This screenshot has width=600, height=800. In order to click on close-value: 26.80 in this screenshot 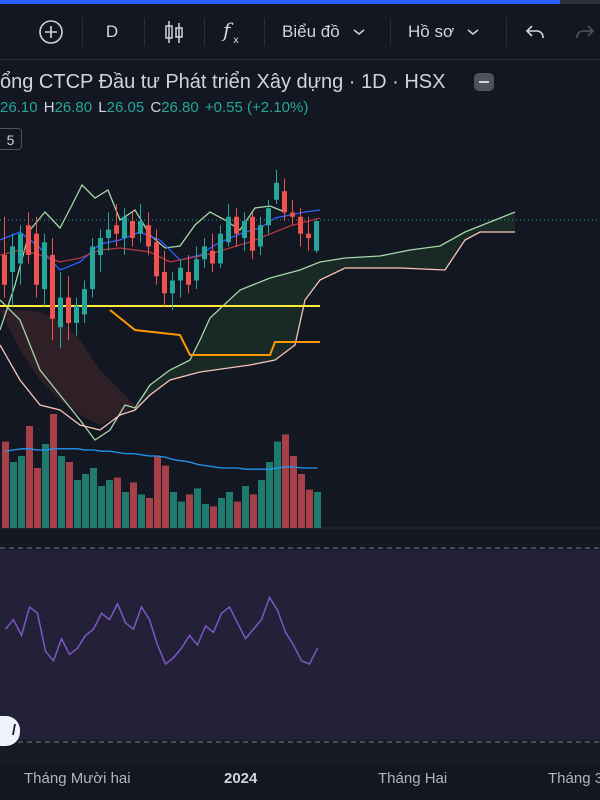, I will do `click(180, 107)`.